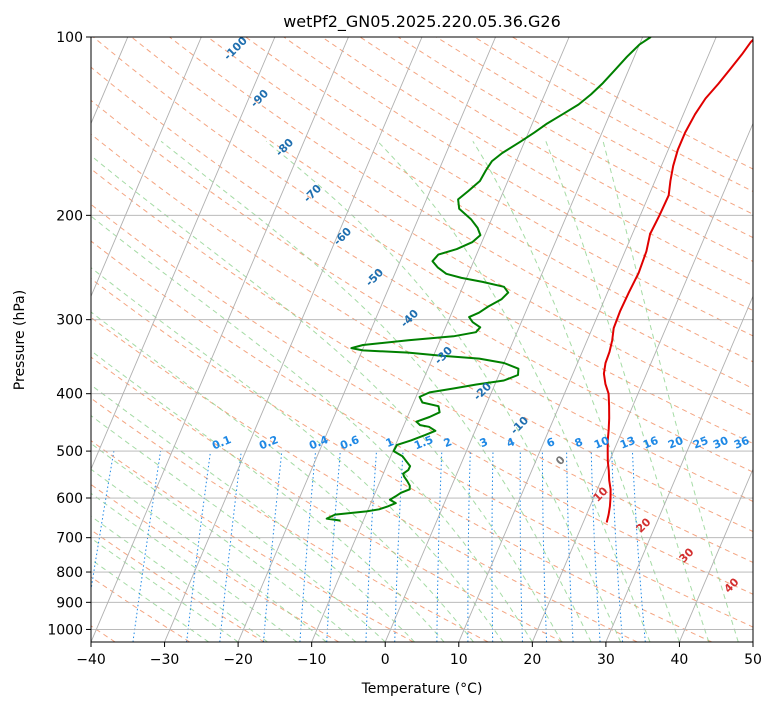 Image resolution: width=775 pixels, height=712 pixels. Describe the element at coordinates (65, 630) in the screenshot. I see `y-tick-label: 1000` at that location.